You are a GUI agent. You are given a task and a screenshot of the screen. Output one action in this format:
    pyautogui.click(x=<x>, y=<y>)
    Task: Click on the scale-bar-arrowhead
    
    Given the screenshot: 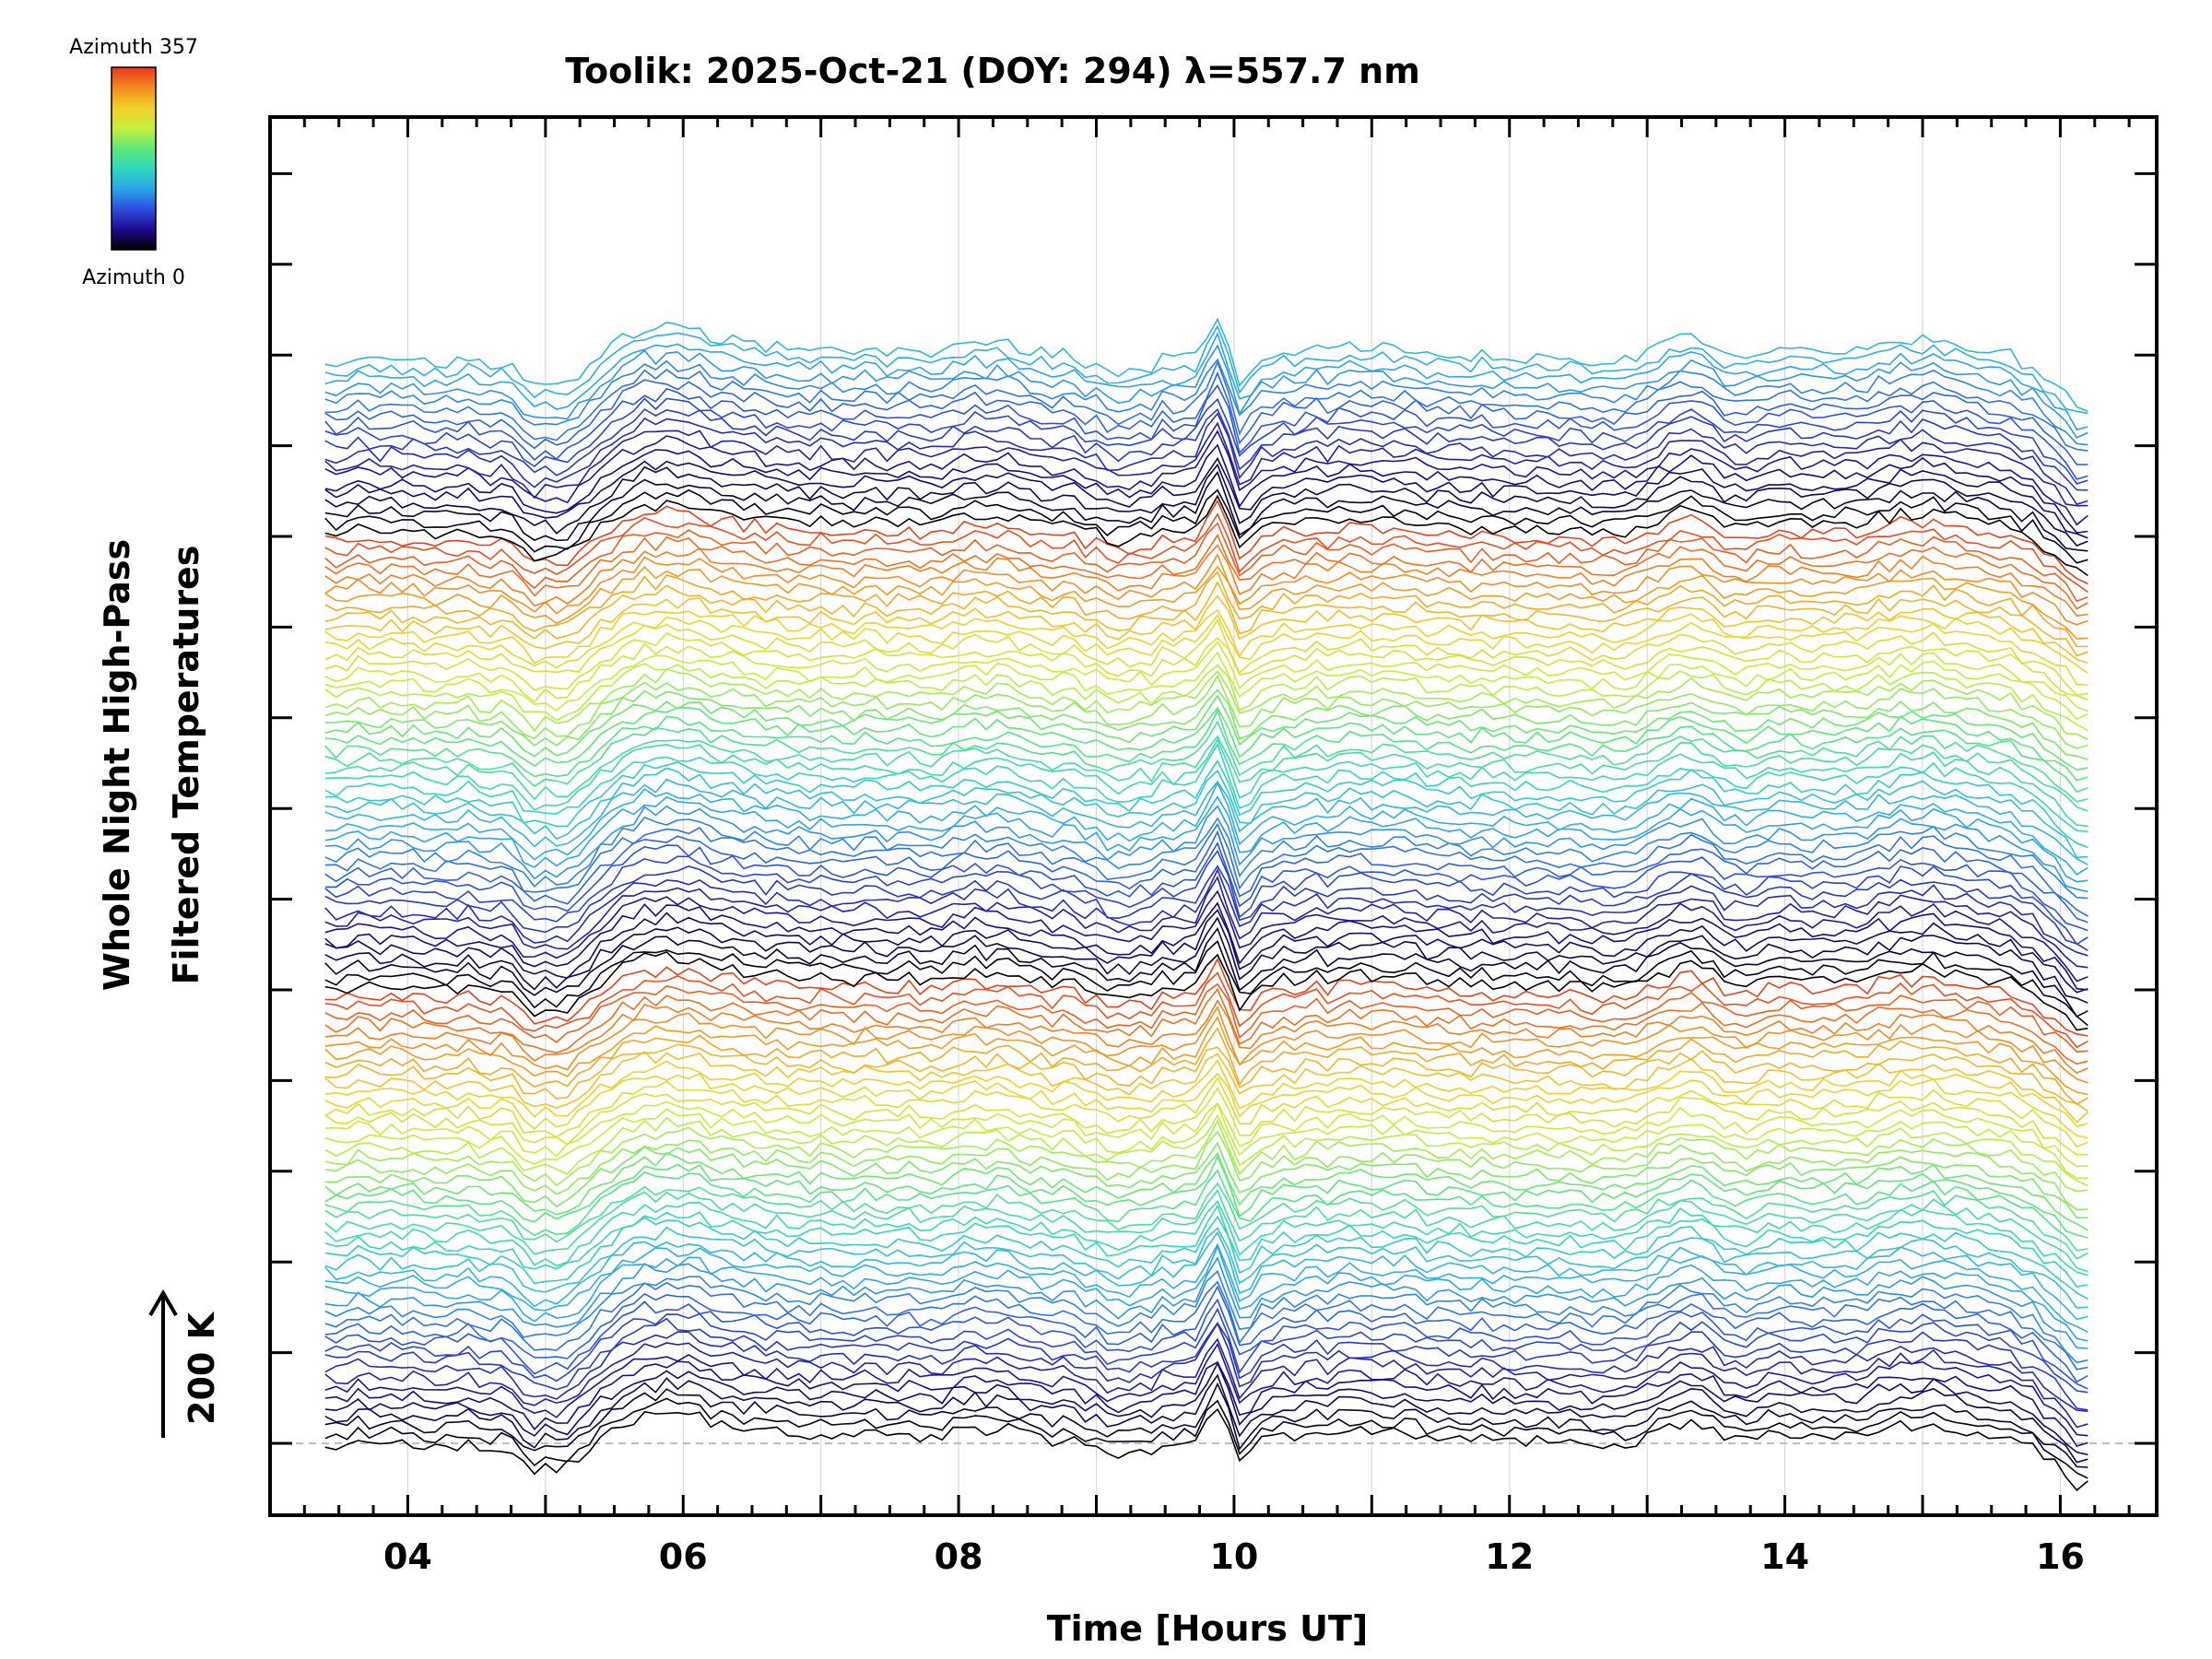 What is the action you would take?
    pyautogui.click(x=163, y=1303)
    